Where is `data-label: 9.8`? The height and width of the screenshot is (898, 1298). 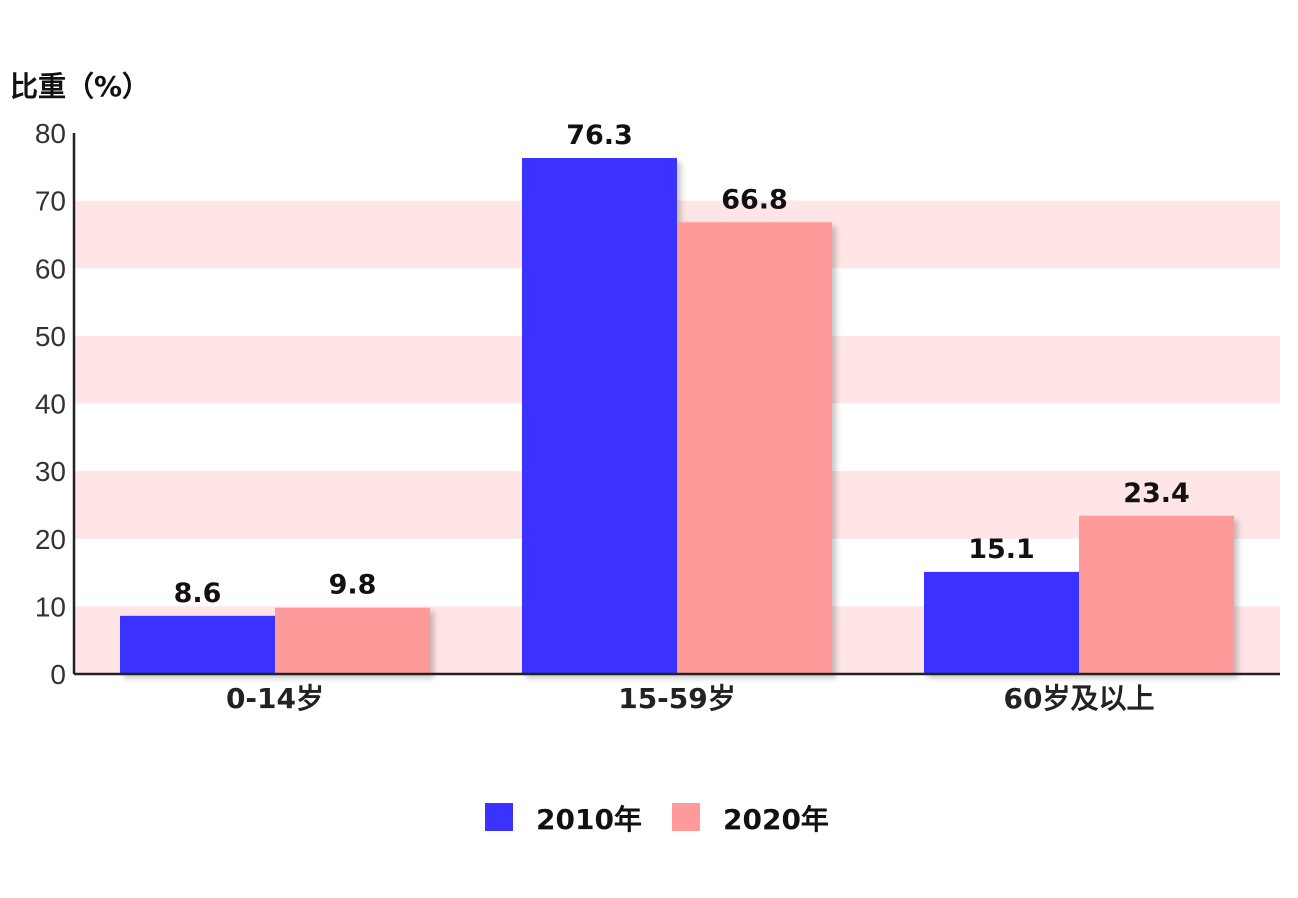 data-label: 9.8 is located at coordinates (353, 585).